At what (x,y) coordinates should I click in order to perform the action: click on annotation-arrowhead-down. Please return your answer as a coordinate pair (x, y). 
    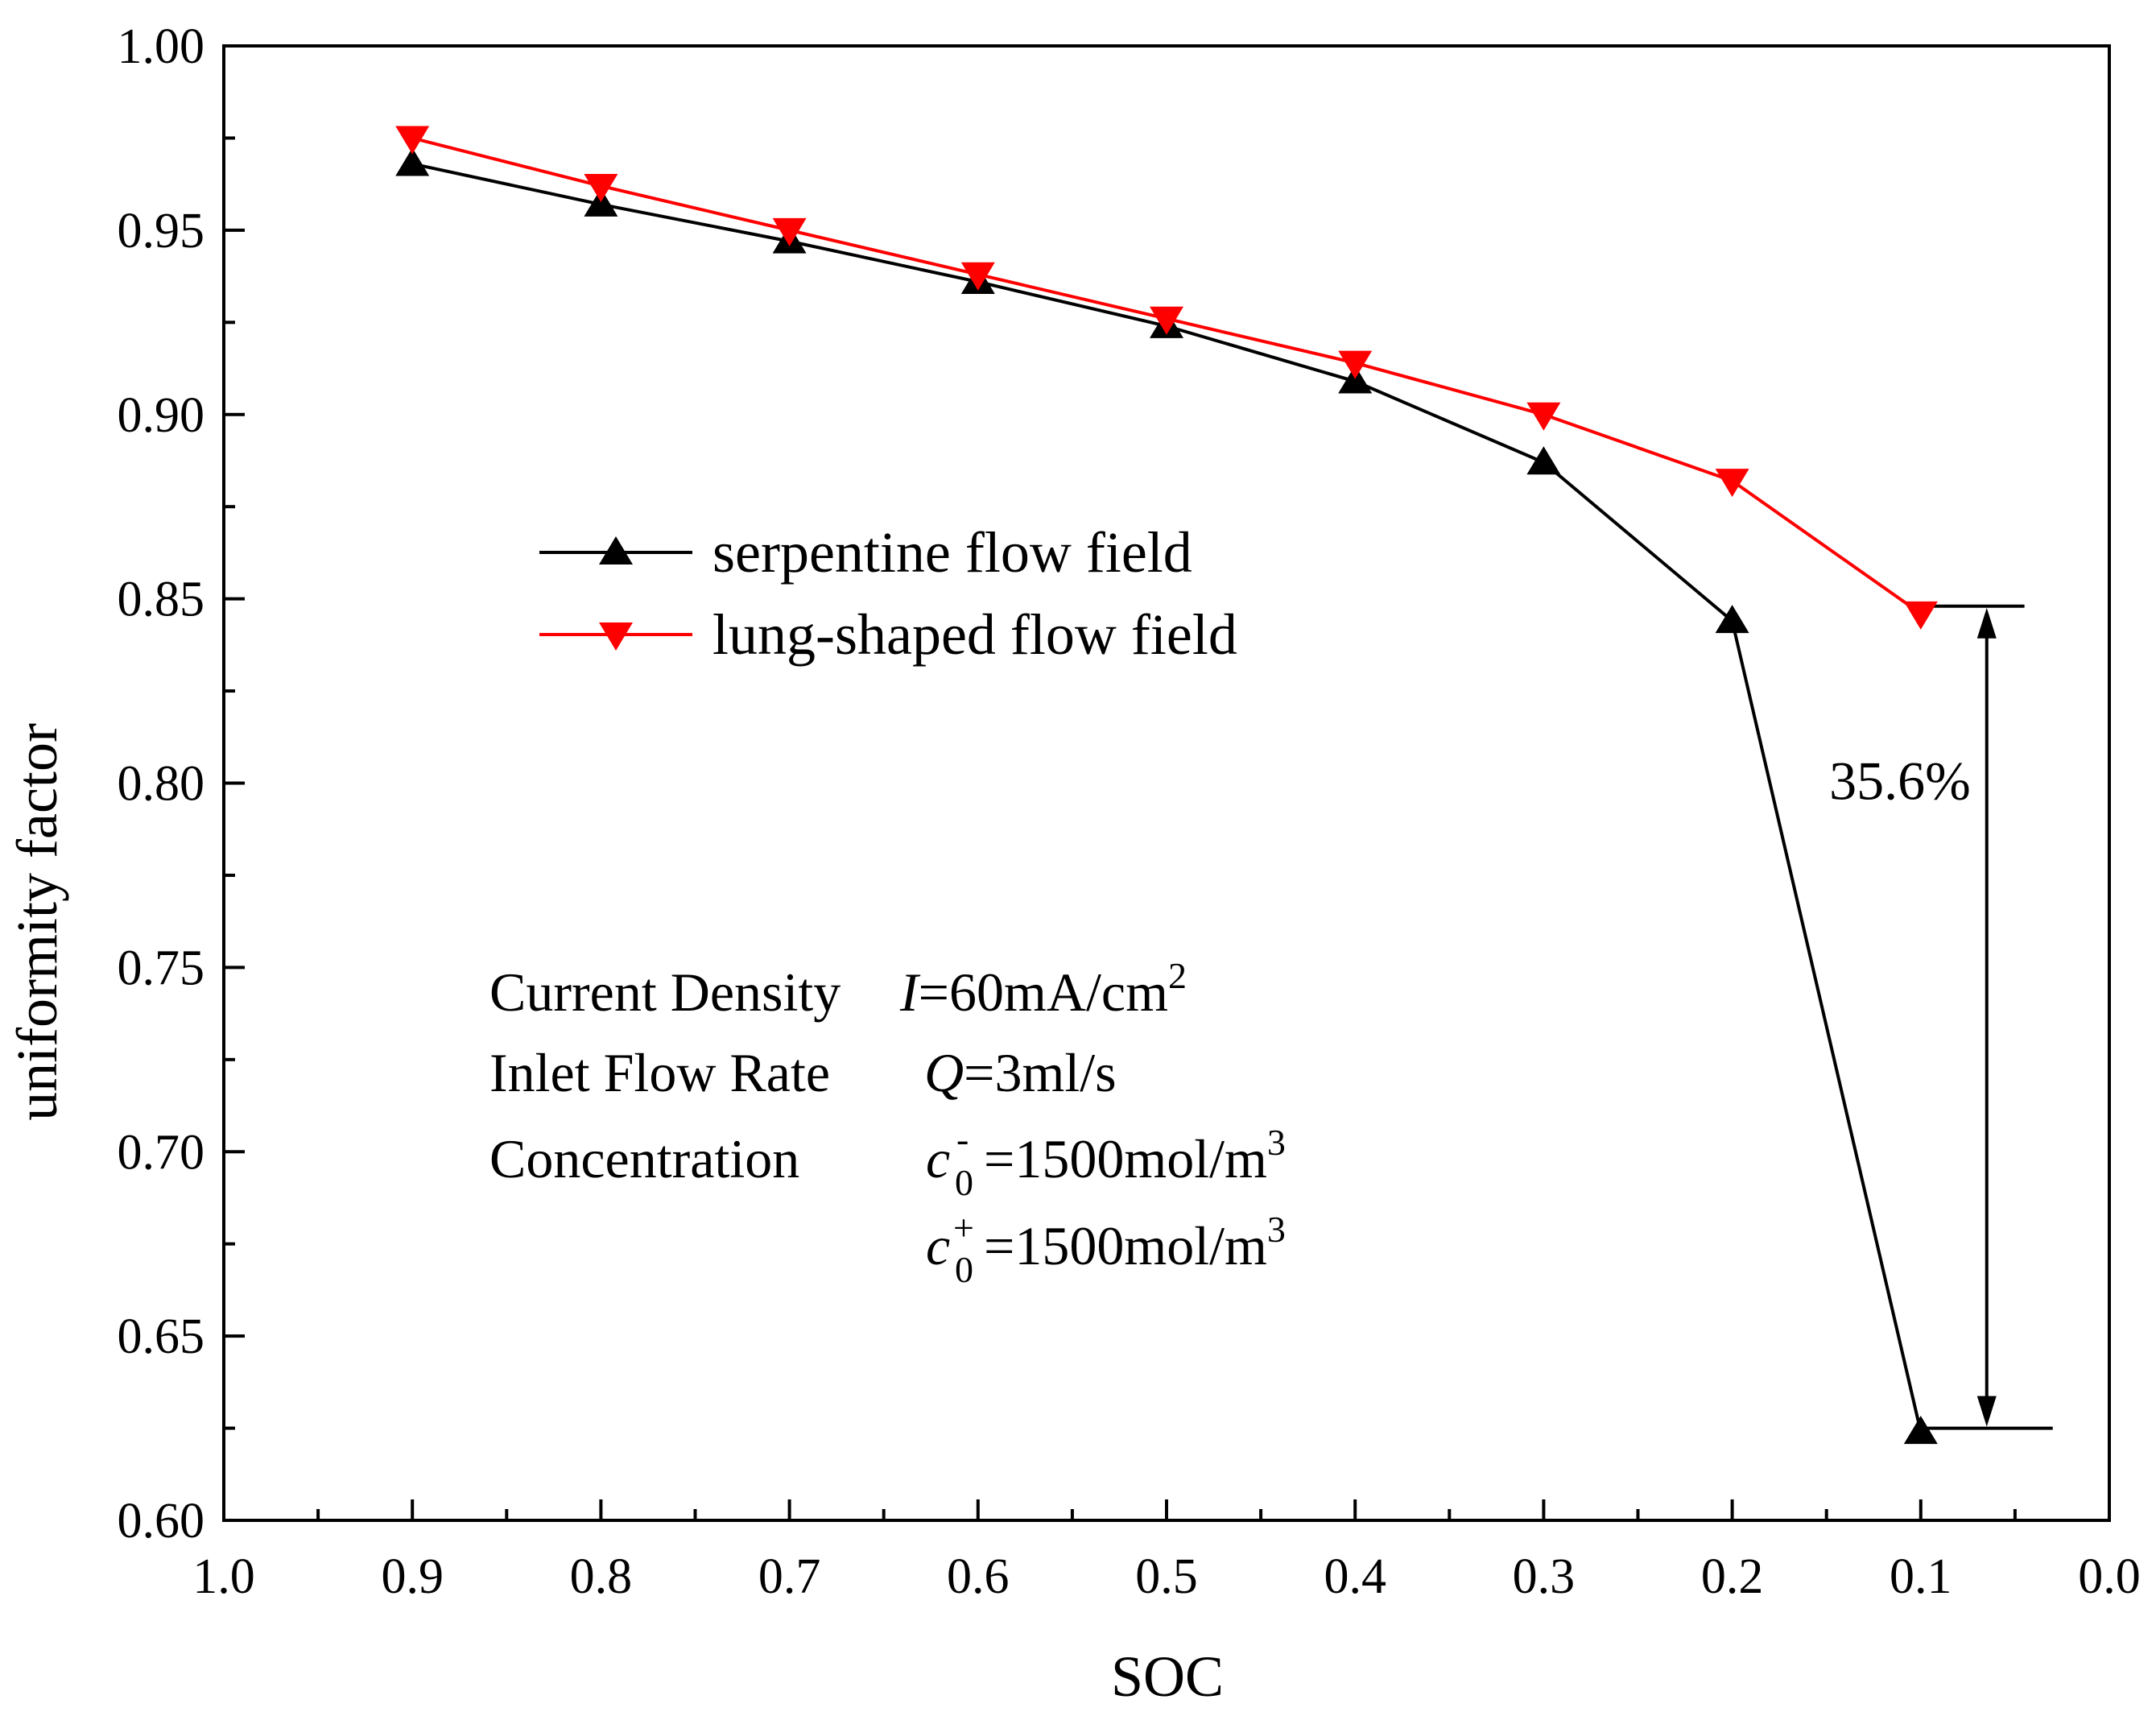
    Looking at the image, I should click on (1986, 1411).